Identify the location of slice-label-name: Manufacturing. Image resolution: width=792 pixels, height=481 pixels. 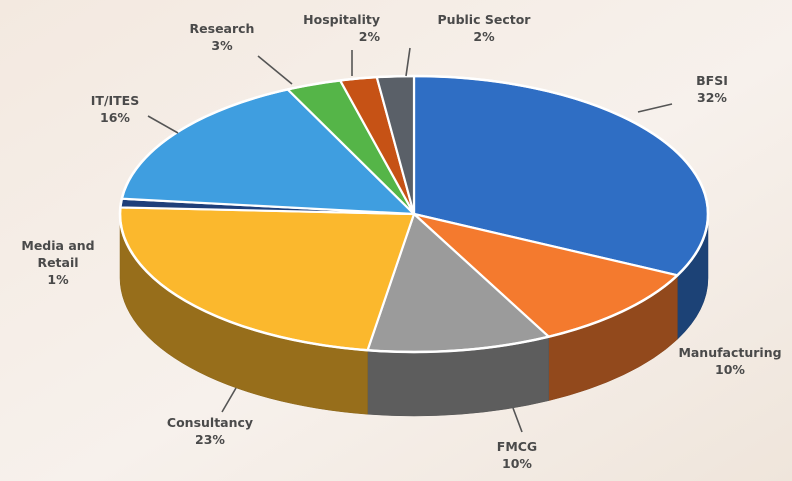
(729, 352).